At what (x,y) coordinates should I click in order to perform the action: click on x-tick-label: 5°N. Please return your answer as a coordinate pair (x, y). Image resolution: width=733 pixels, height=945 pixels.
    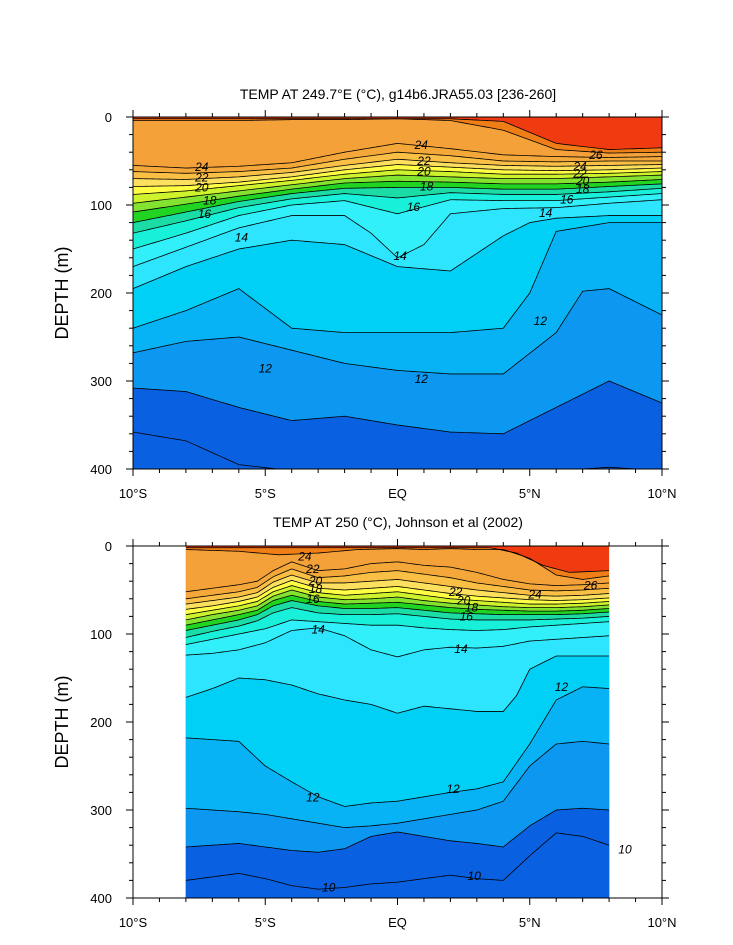
    Looking at the image, I should click on (530, 493).